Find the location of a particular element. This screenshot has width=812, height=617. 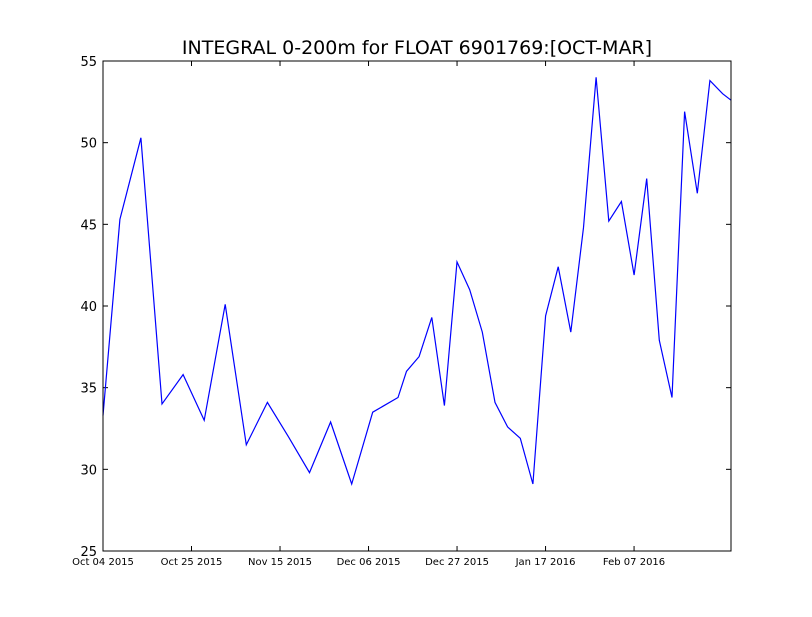

x-tick-label: Dec 06 2015 is located at coordinates (369, 562).